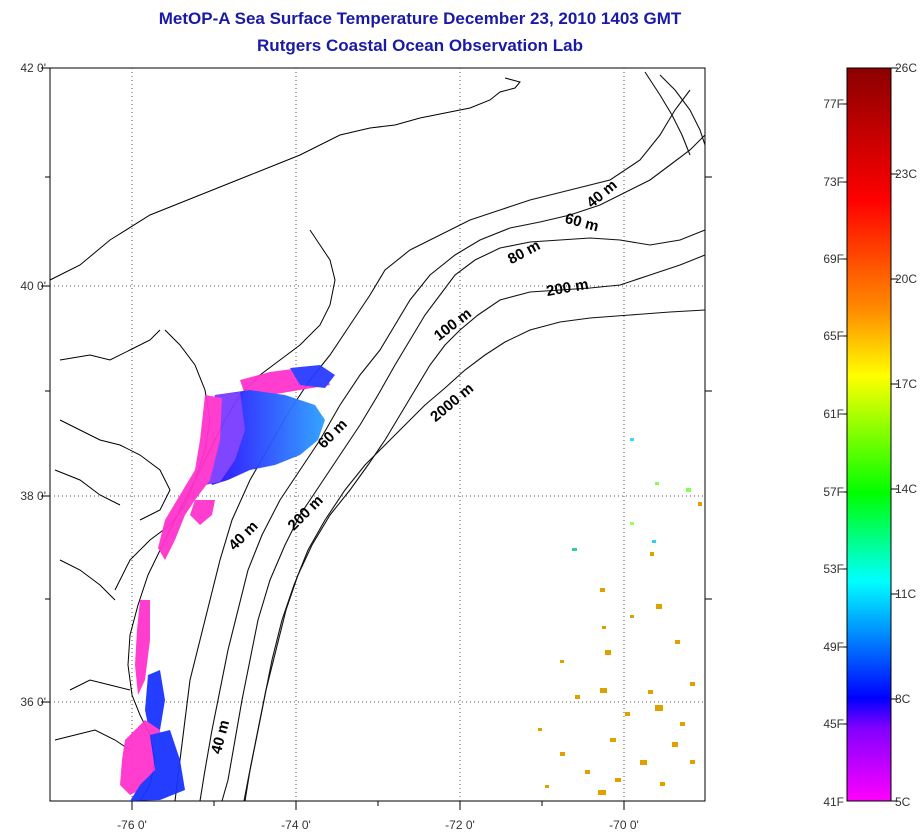 This screenshot has width=920, height=832. I want to click on contour-label: 2000 m, so click(452, 403).